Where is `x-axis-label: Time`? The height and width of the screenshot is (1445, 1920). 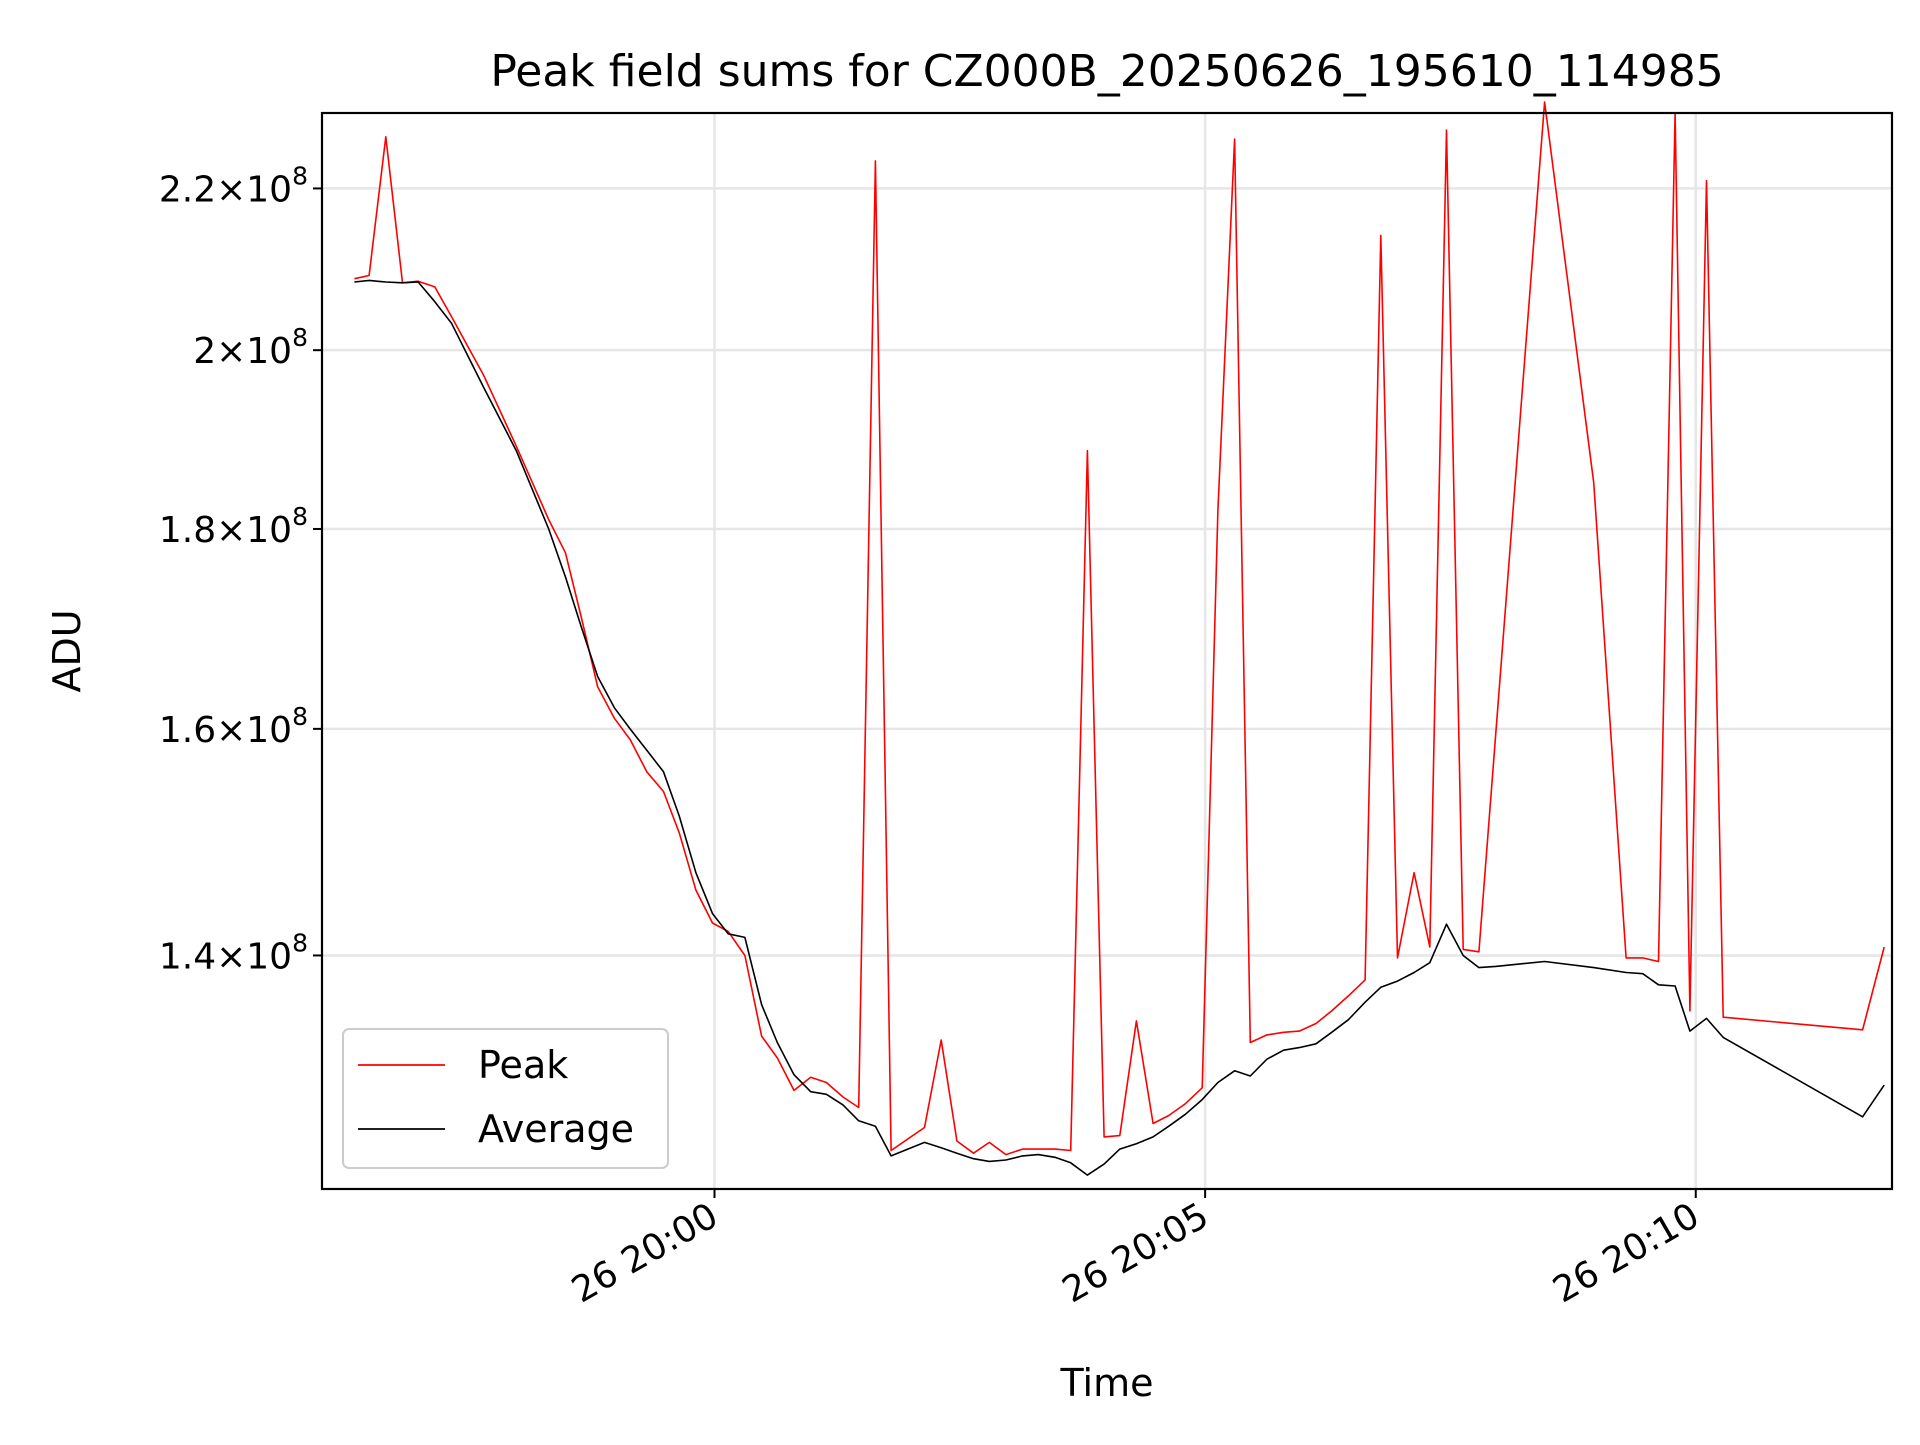 x-axis-label: Time is located at coordinates (1107, 1383).